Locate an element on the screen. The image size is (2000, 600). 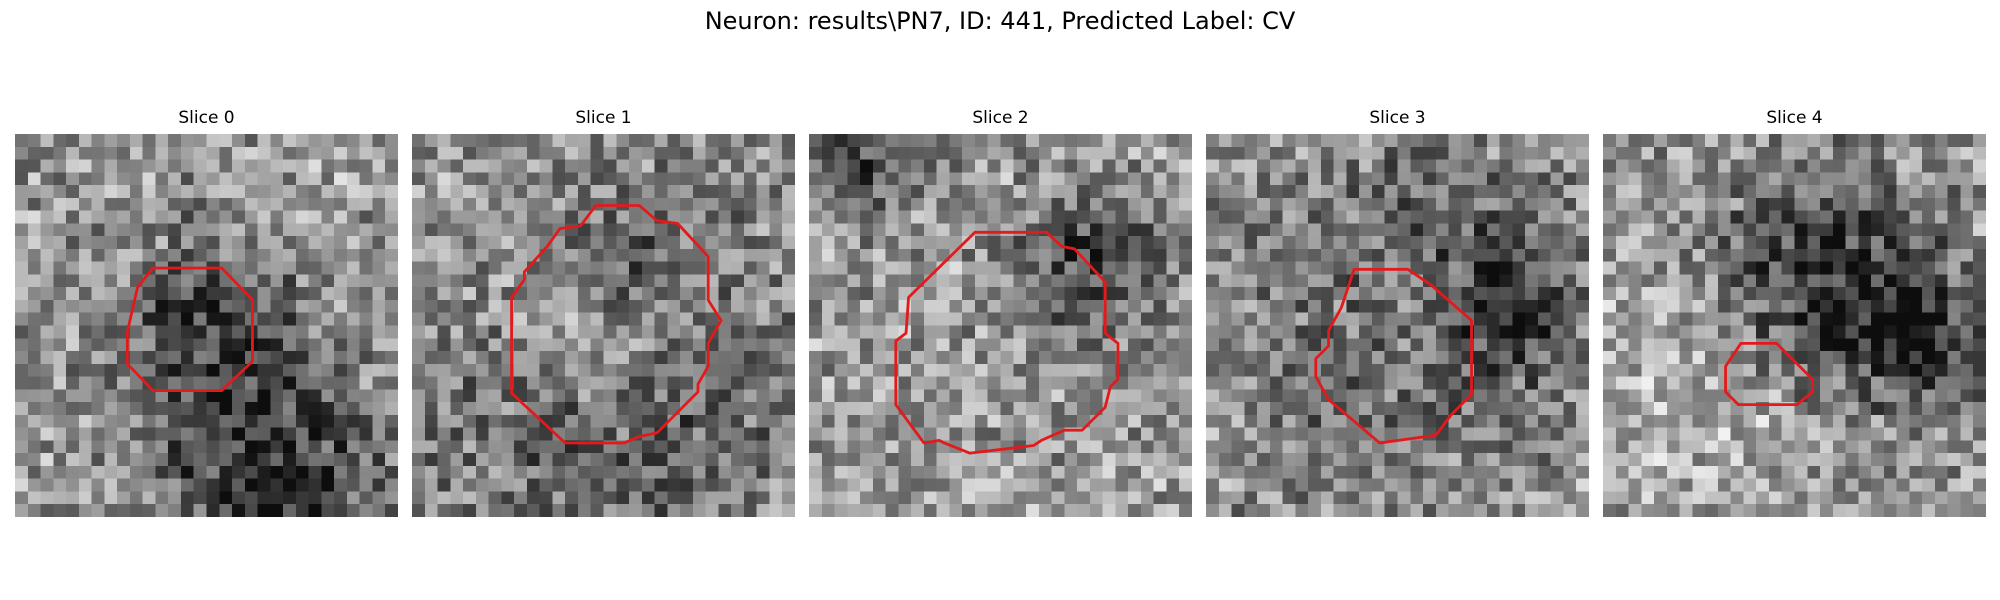
slice-3-panel is located at coordinates (1397, 325).